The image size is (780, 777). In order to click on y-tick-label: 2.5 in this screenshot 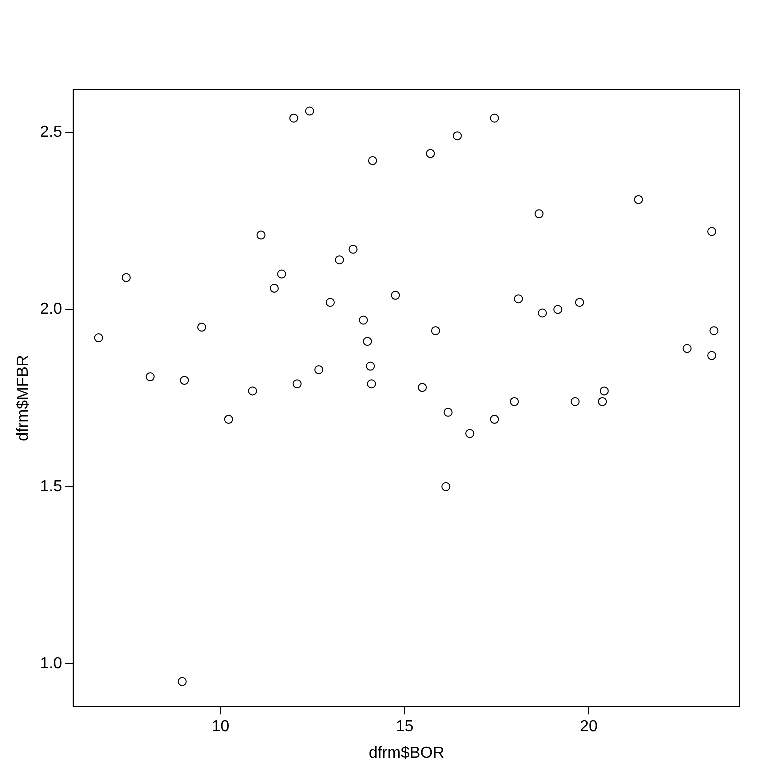, I will do `click(51, 132)`.